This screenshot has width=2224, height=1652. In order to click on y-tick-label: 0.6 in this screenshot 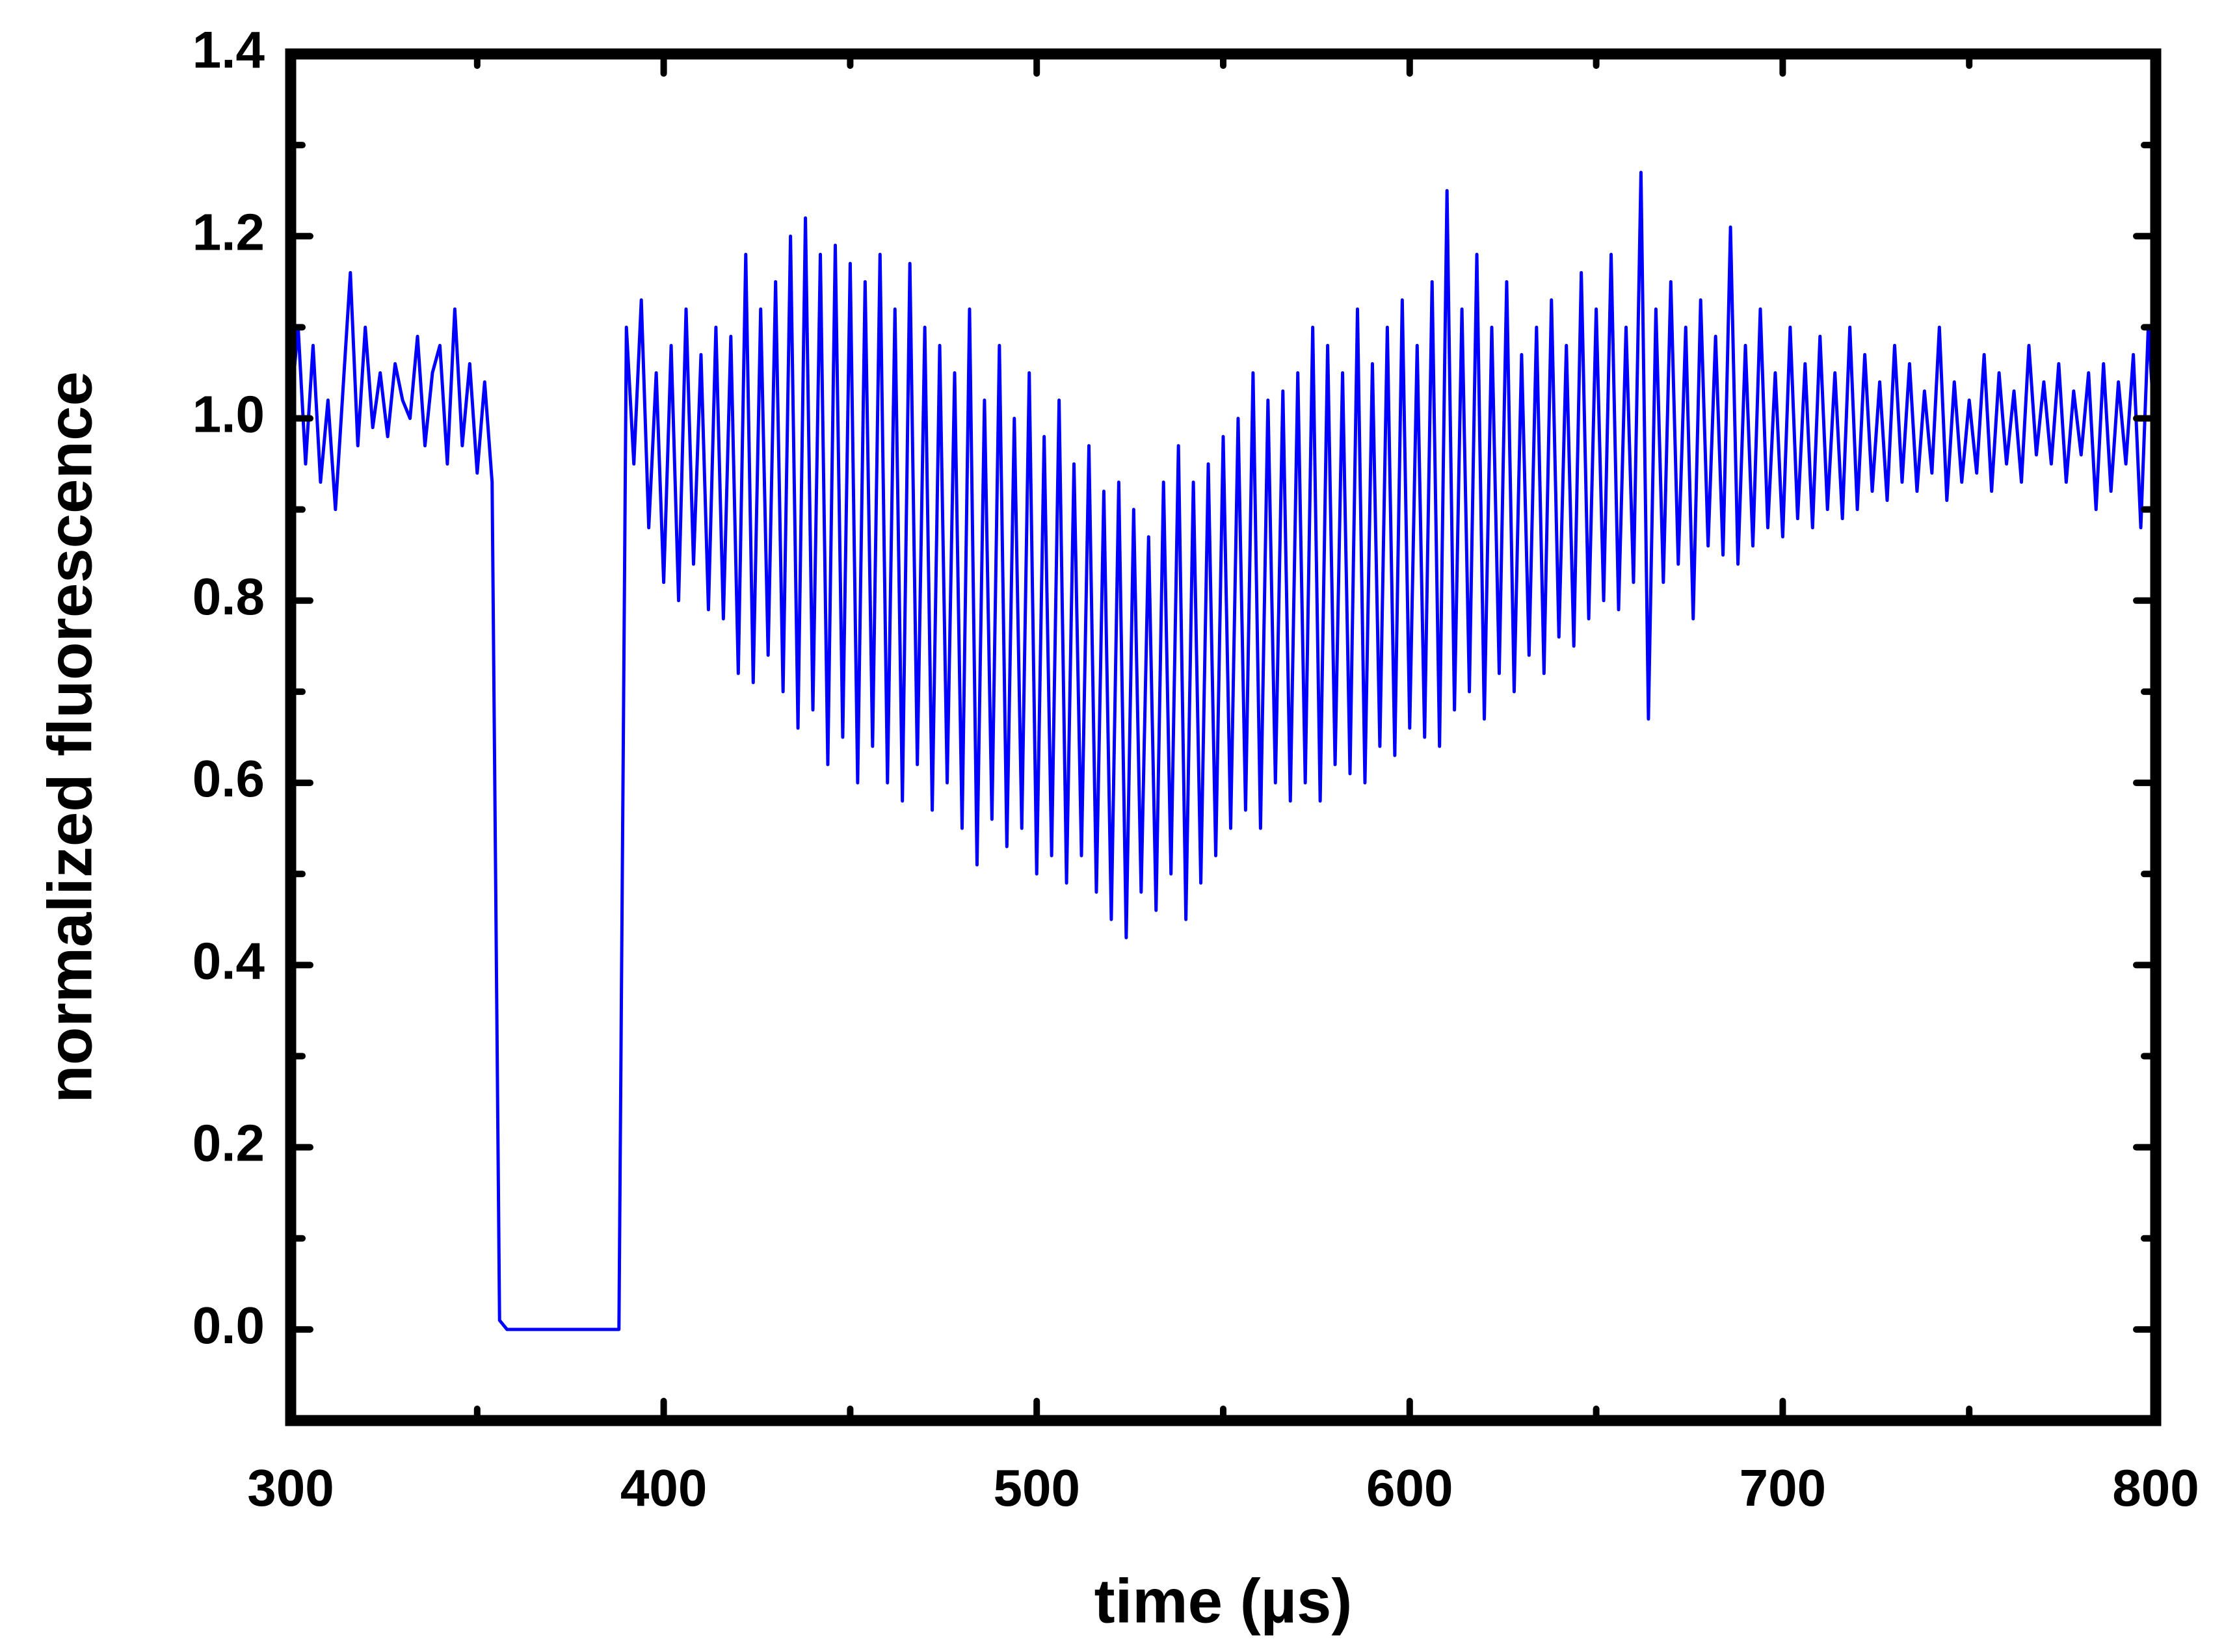, I will do `click(228, 778)`.